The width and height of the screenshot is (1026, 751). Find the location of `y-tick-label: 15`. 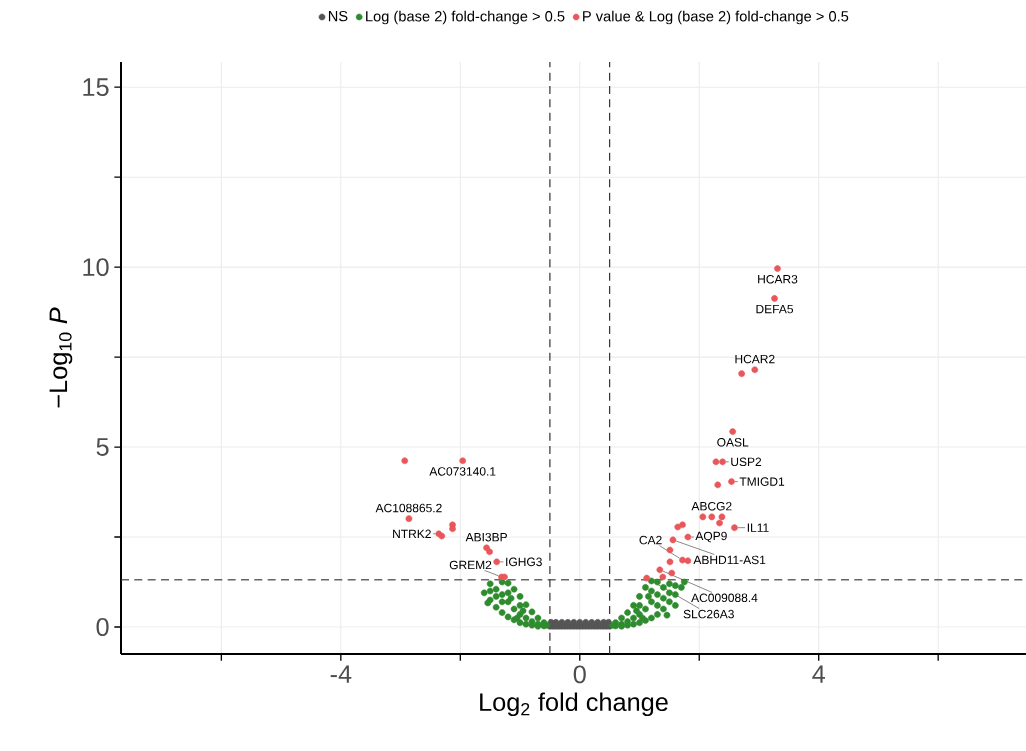

y-tick-label: 15 is located at coordinates (96, 87).